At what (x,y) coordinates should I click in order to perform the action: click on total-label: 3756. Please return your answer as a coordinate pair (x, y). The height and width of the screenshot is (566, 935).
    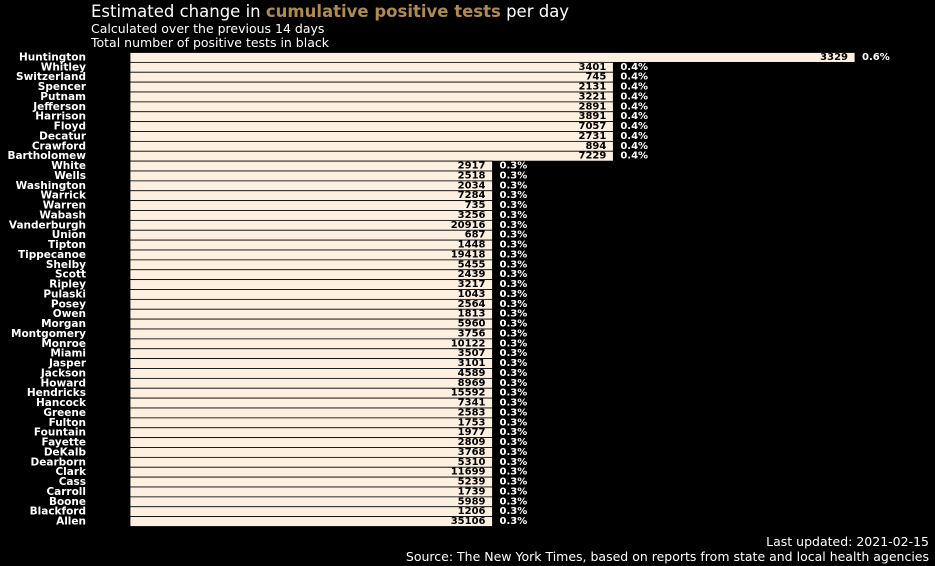
    Looking at the image, I should click on (472, 333).